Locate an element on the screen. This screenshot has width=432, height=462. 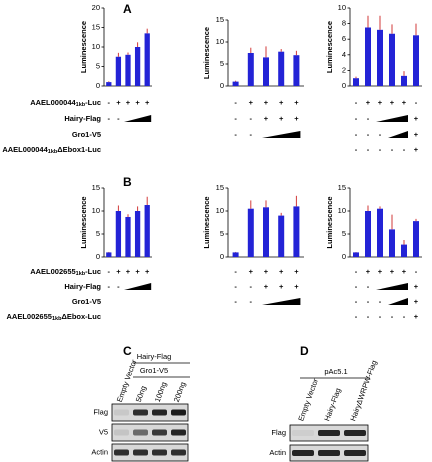
label-part: Hairy-Flag is located at coordinates (82, 286).